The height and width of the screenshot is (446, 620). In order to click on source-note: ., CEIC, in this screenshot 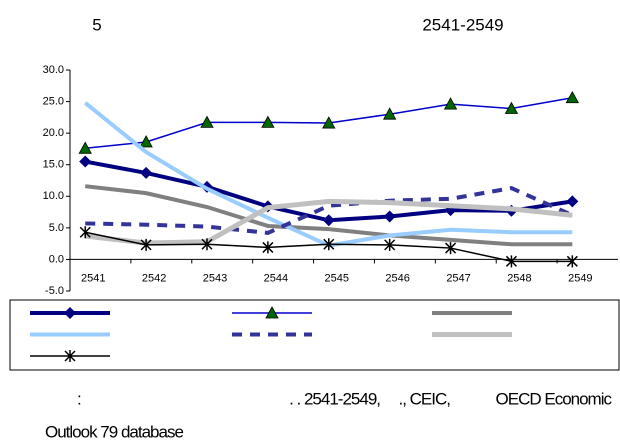, I will do `click(424, 398)`.